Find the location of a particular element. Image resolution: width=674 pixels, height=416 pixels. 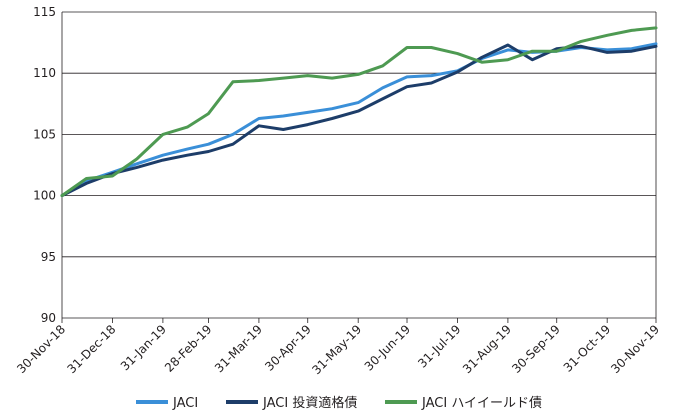

y-tick-label: 110 is located at coordinates (44, 73).